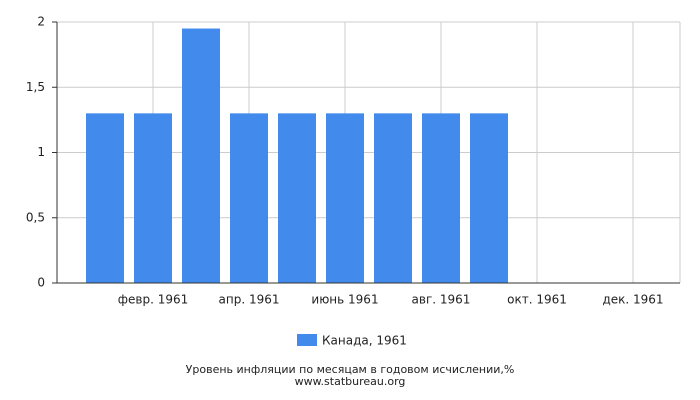  What do you see at coordinates (350, 381) in the screenshot?
I see `source: www.statbureau.org` at bounding box center [350, 381].